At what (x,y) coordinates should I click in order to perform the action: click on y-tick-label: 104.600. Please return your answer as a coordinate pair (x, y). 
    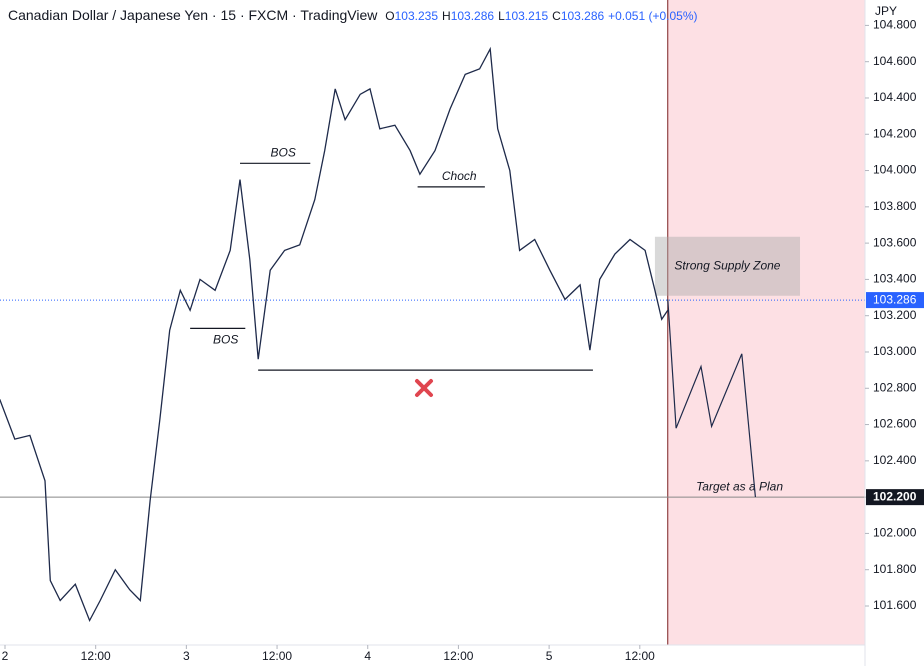
    Looking at the image, I should click on (895, 61).